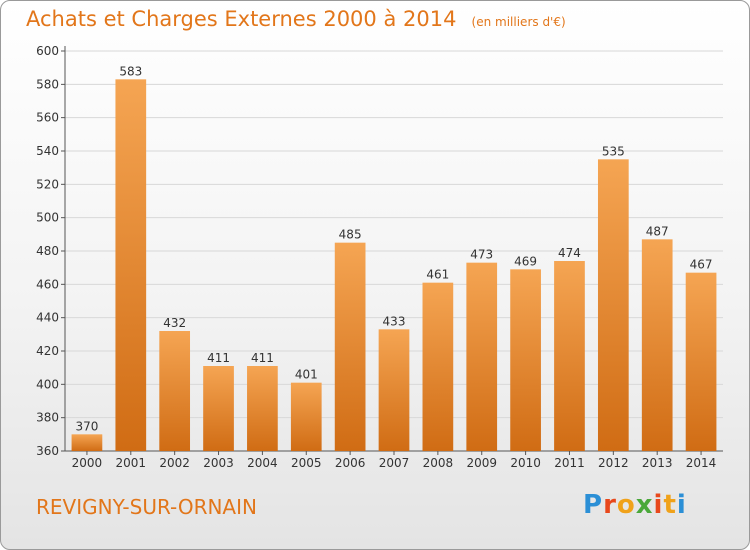 The image size is (750, 550). What do you see at coordinates (218, 463) in the screenshot?
I see `x-tick-label: 2003` at bounding box center [218, 463].